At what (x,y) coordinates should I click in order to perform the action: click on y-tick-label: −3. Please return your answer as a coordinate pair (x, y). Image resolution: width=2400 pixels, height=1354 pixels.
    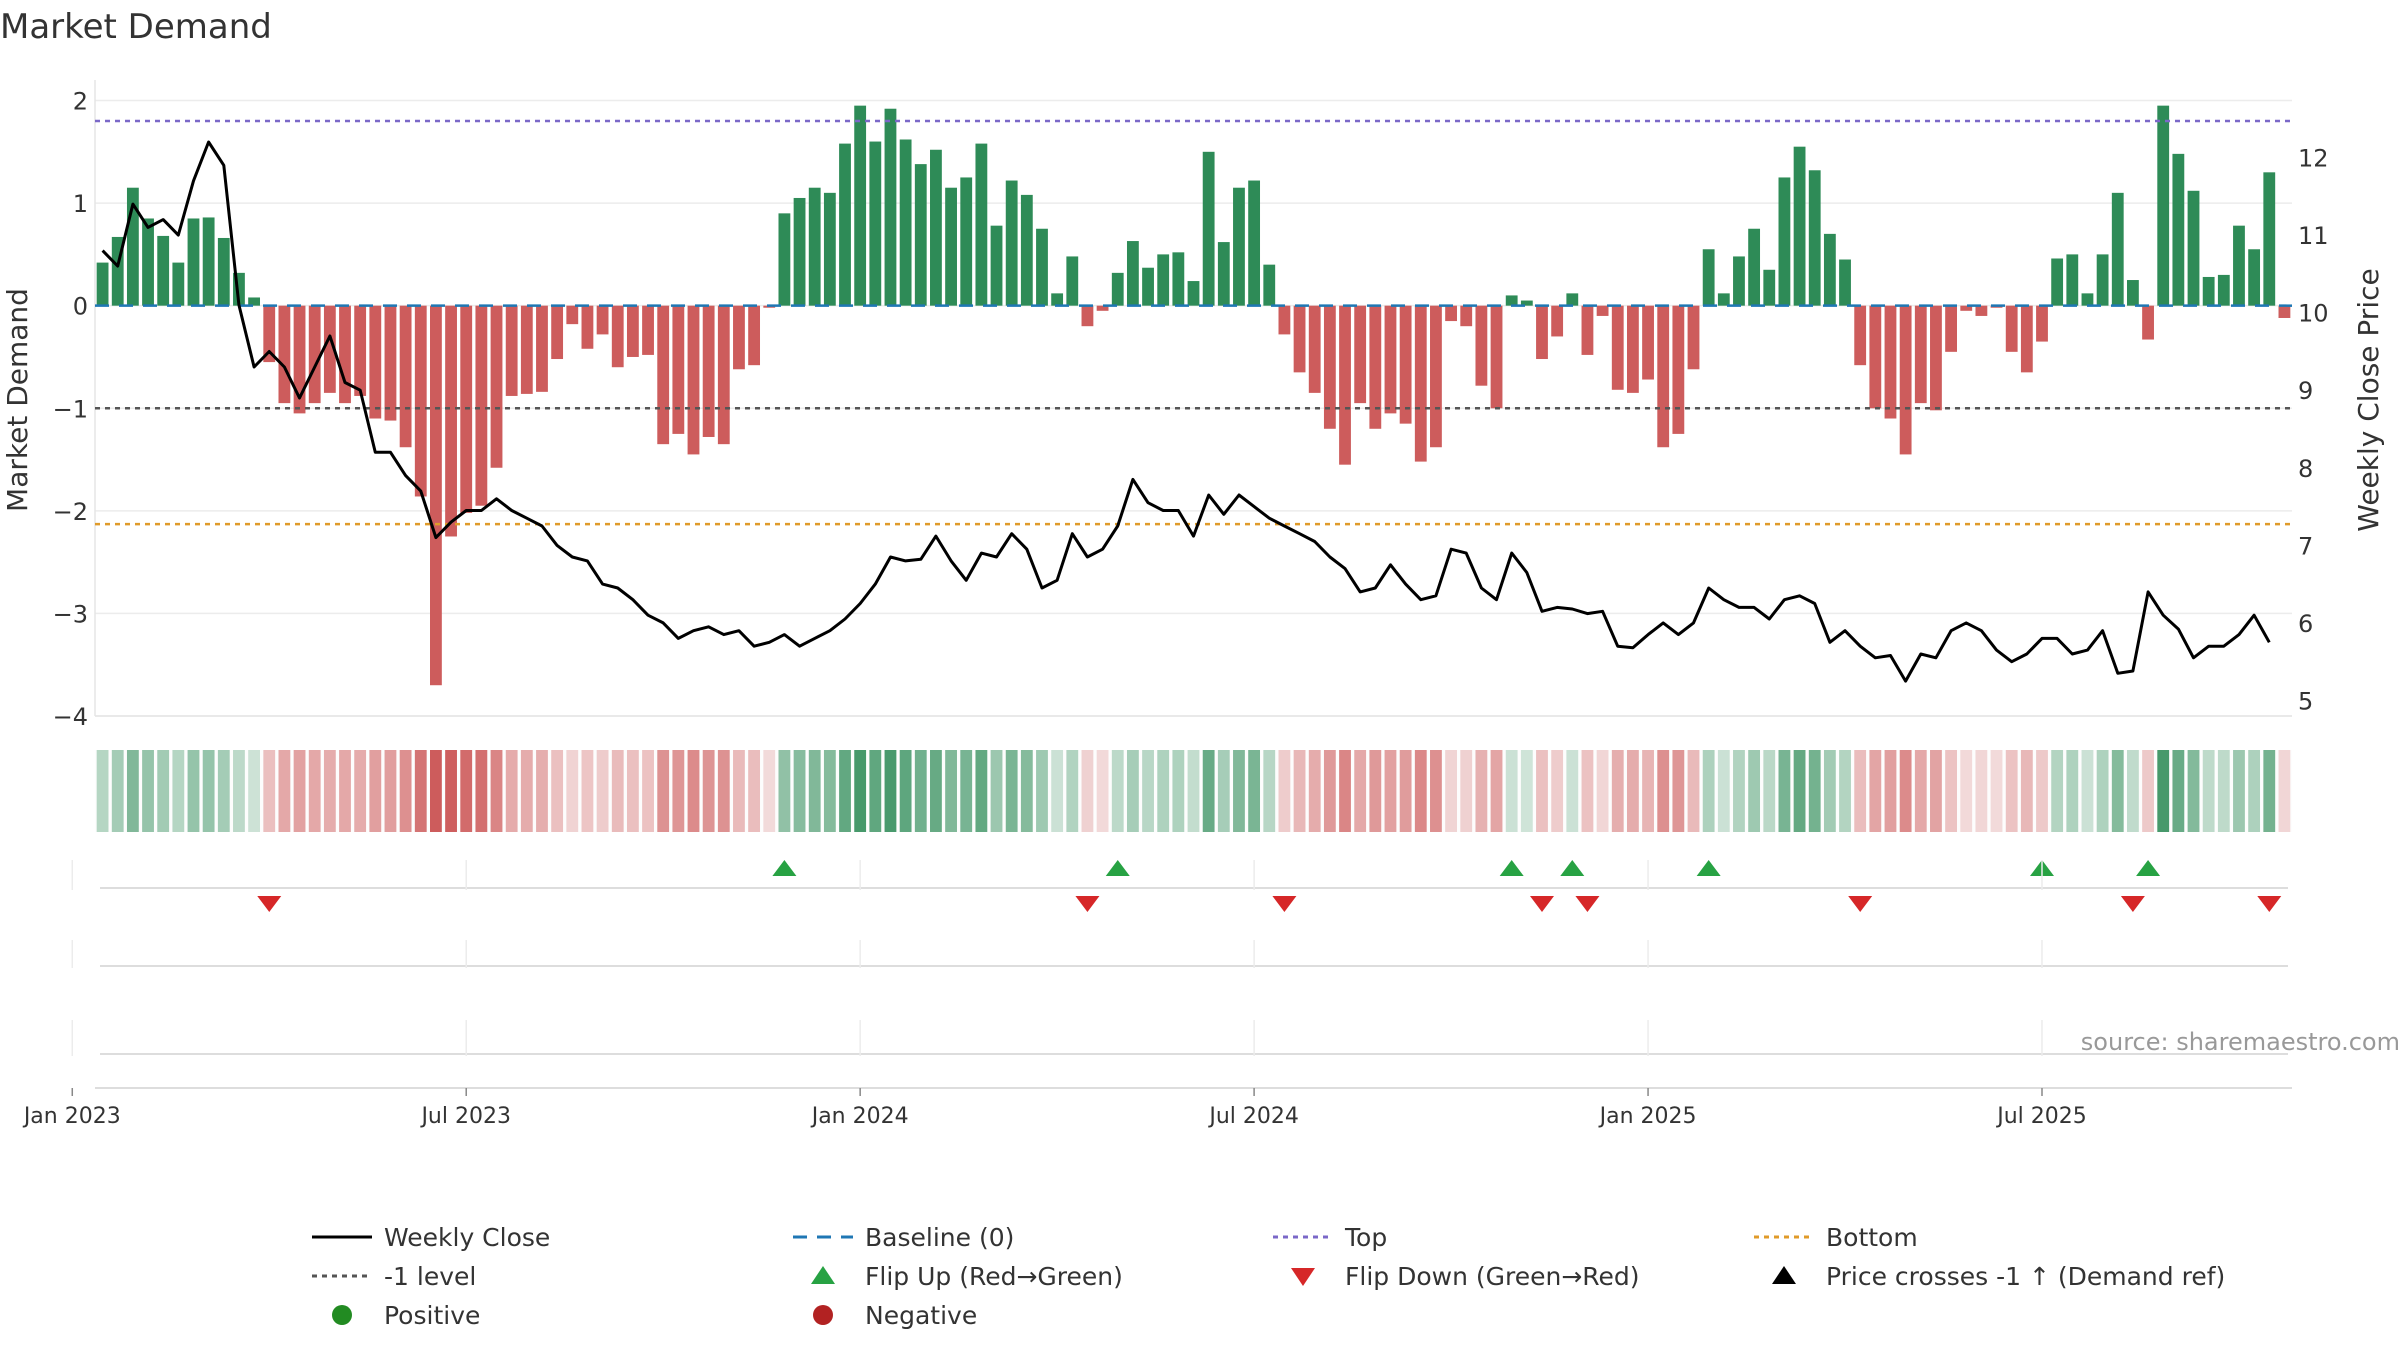
    Looking at the image, I should click on (70, 614).